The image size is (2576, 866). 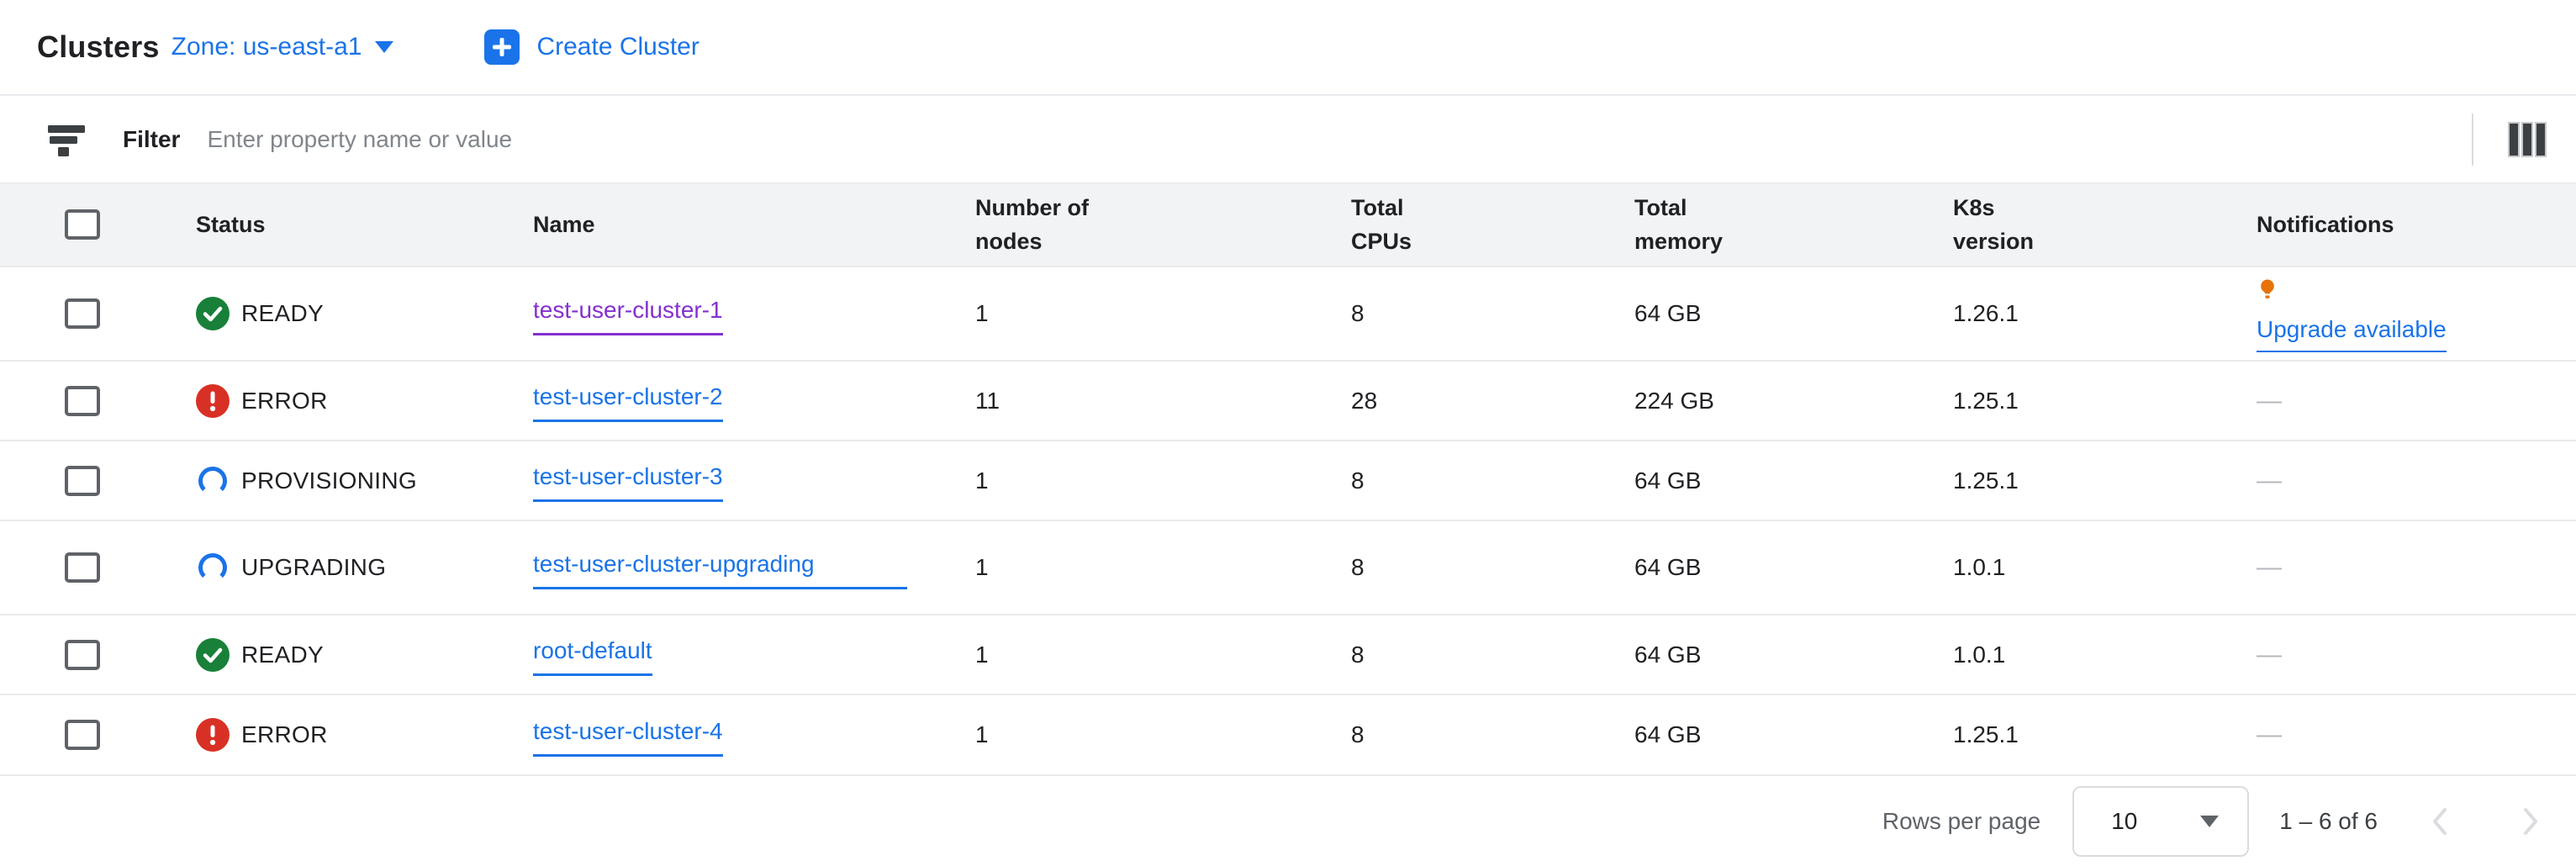 What do you see at coordinates (1381, 224) in the screenshot?
I see `column-header-cpus: Total CPUs` at bounding box center [1381, 224].